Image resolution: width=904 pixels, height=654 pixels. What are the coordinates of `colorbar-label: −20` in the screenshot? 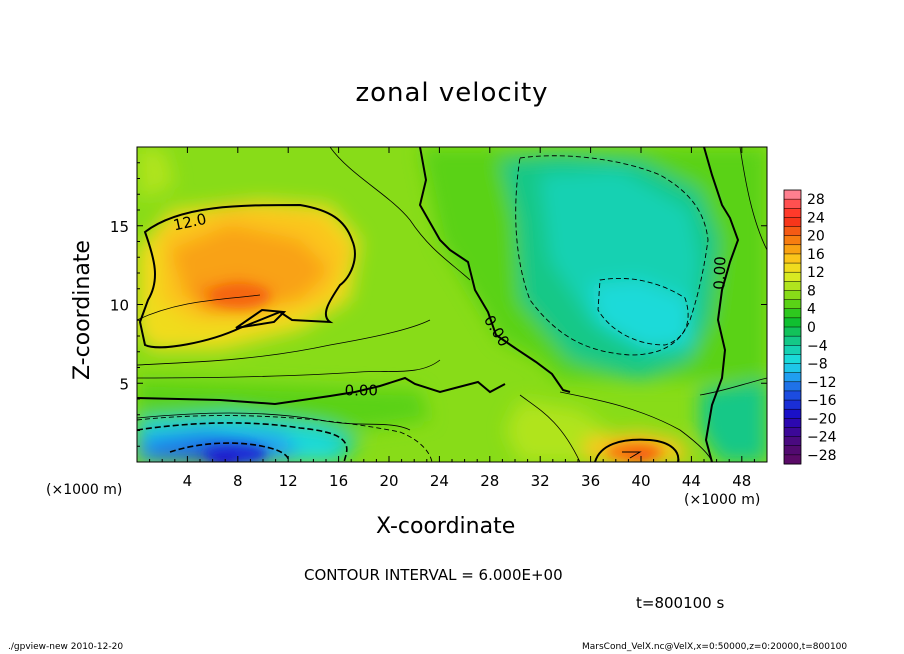 It's located at (822, 419).